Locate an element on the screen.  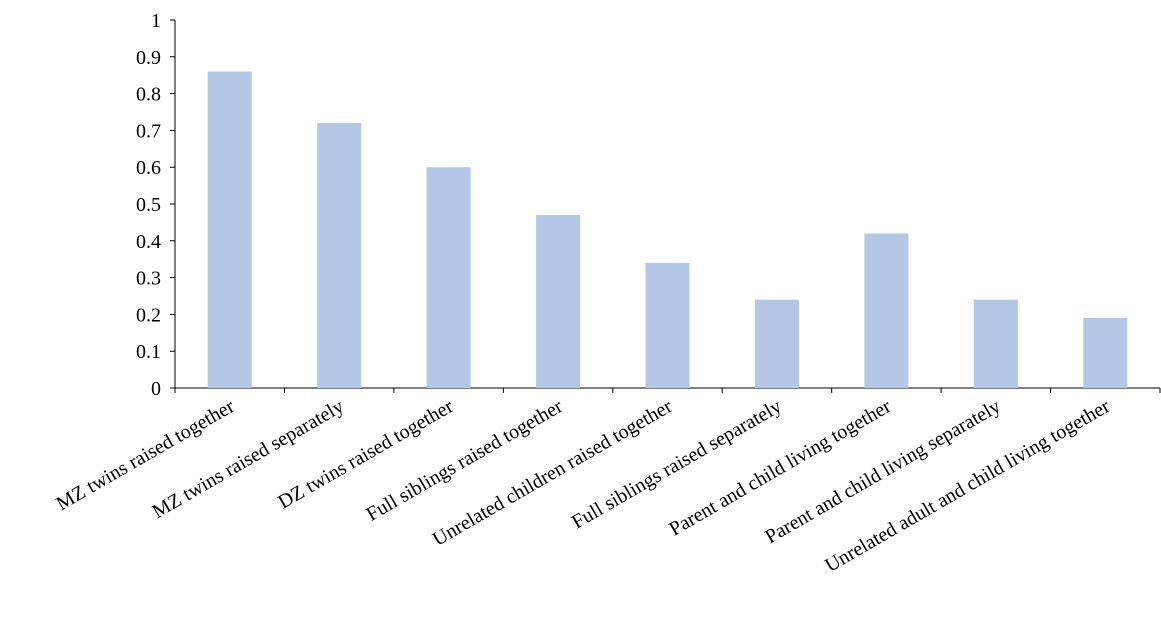
category-label: MZ twins raised separately is located at coordinates (248, 459).